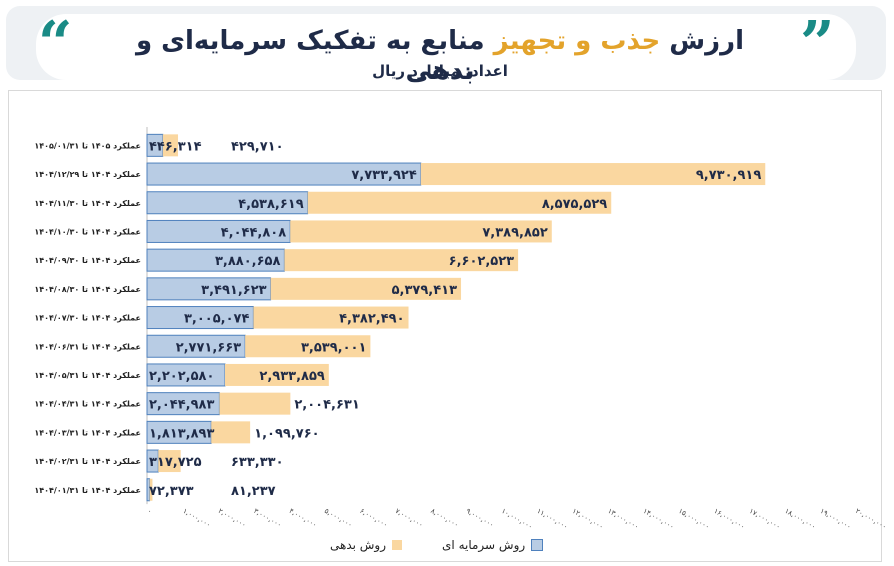 The width and height of the screenshot is (894, 566). What do you see at coordinates (371, 319) in the screenshot?
I see `data-label-debt: ۴,۳۸۲,۴۹۰` at bounding box center [371, 319].